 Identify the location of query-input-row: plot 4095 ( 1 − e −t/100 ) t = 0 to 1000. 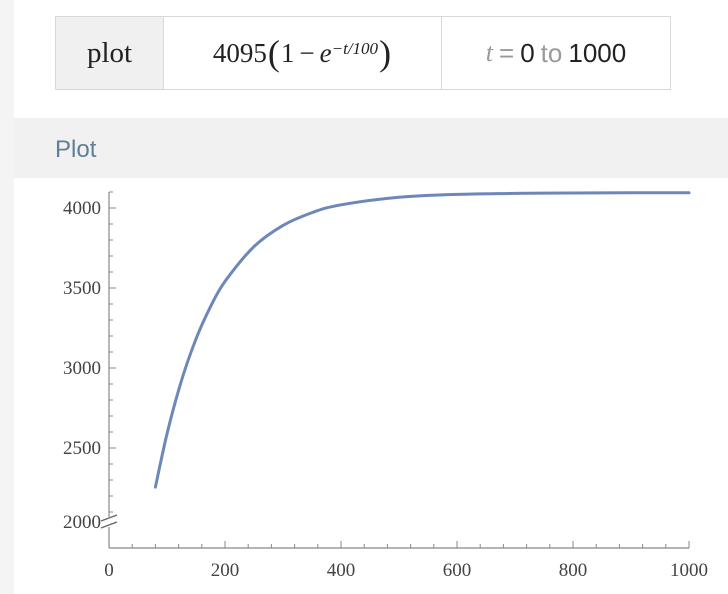
(363, 53).